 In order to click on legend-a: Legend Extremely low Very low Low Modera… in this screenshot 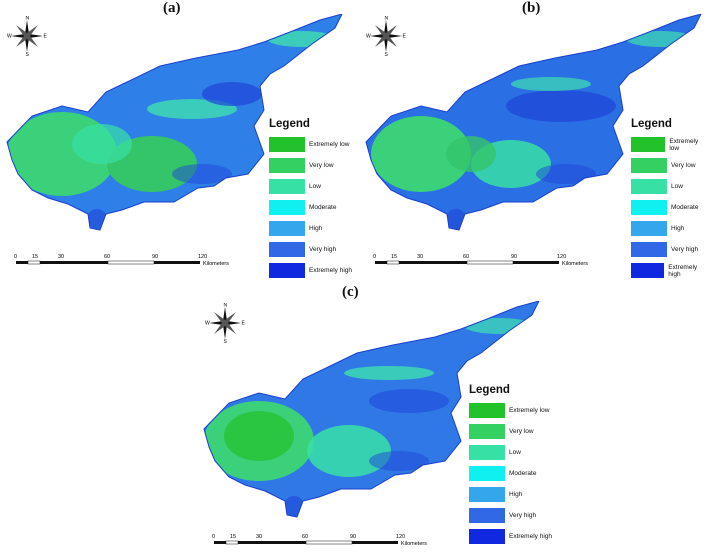, I will do `click(310, 199)`.